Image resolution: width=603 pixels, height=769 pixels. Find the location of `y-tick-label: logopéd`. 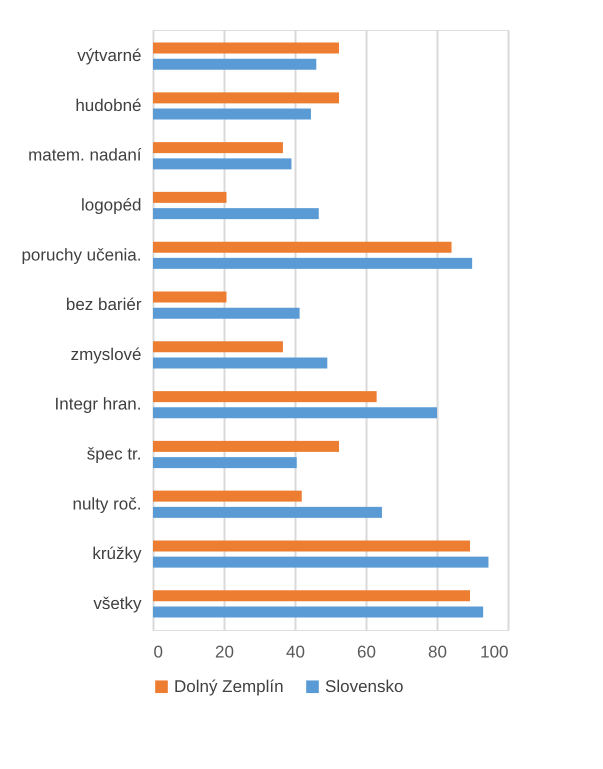

y-tick-label: logopéd is located at coordinates (111, 205).